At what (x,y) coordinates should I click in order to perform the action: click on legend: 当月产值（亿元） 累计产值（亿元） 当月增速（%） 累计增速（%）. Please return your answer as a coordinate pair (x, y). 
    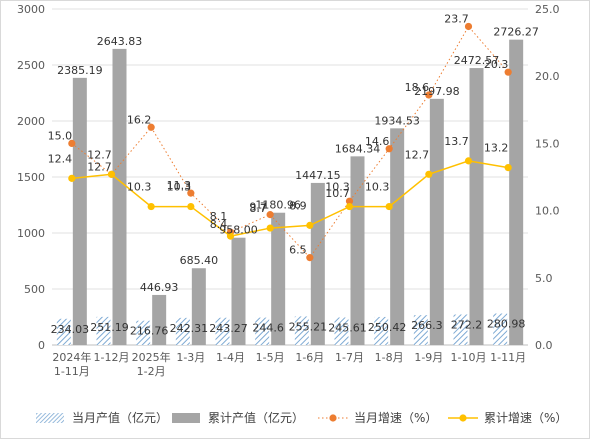
    Looking at the image, I should click on (301, 417).